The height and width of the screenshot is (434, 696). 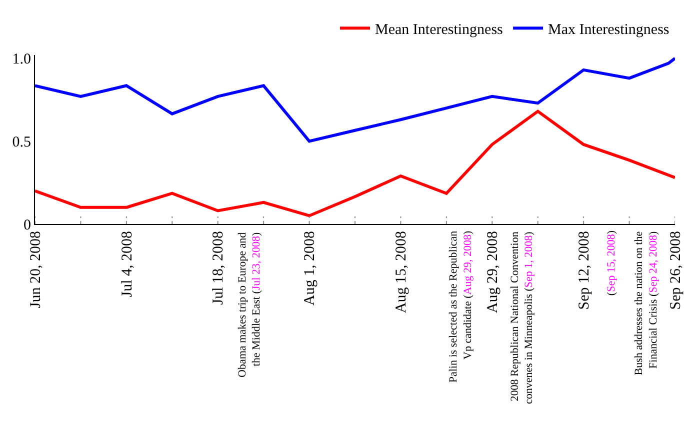 What do you see at coordinates (310, 268) in the screenshot?
I see `x-tick-label: Aug 1, 2008` at bounding box center [310, 268].